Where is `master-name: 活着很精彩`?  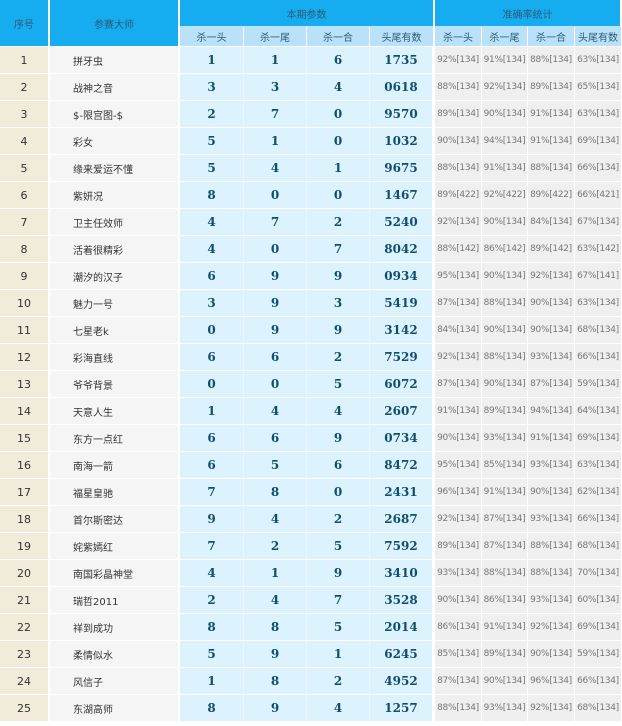
master-name: 活着很精彩 is located at coordinates (115, 249).